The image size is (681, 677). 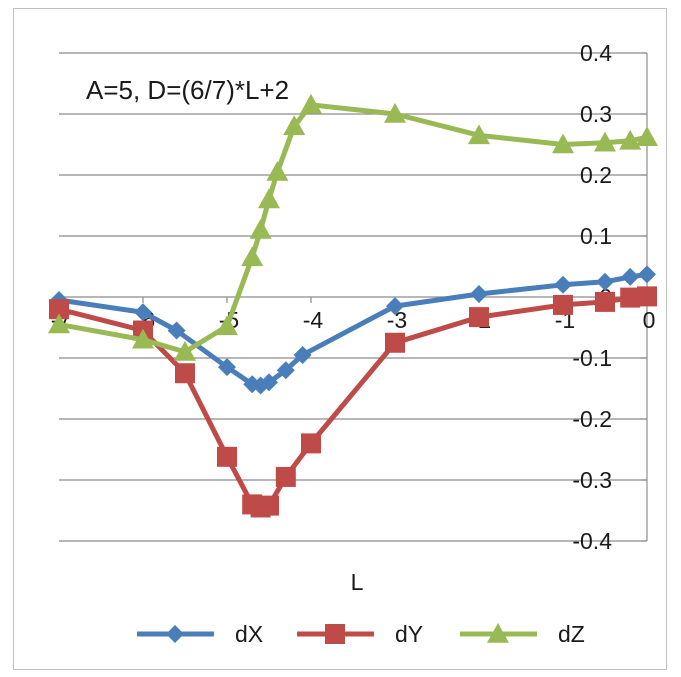 I want to click on legend-label: dX, so click(x=249, y=634).